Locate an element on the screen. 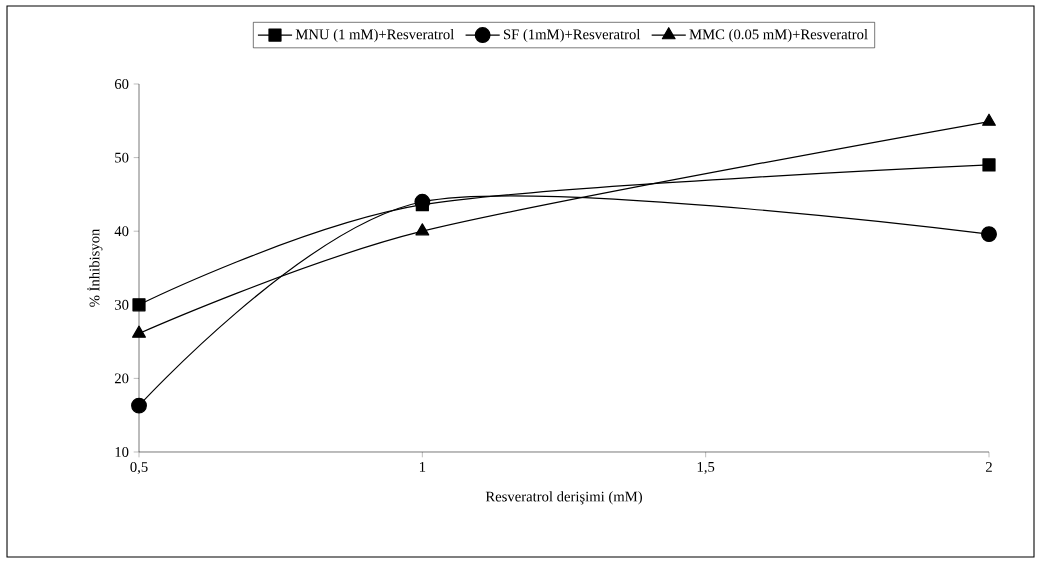  x-axis-title: Resveratrol derişimi (mM) is located at coordinates (563, 498).